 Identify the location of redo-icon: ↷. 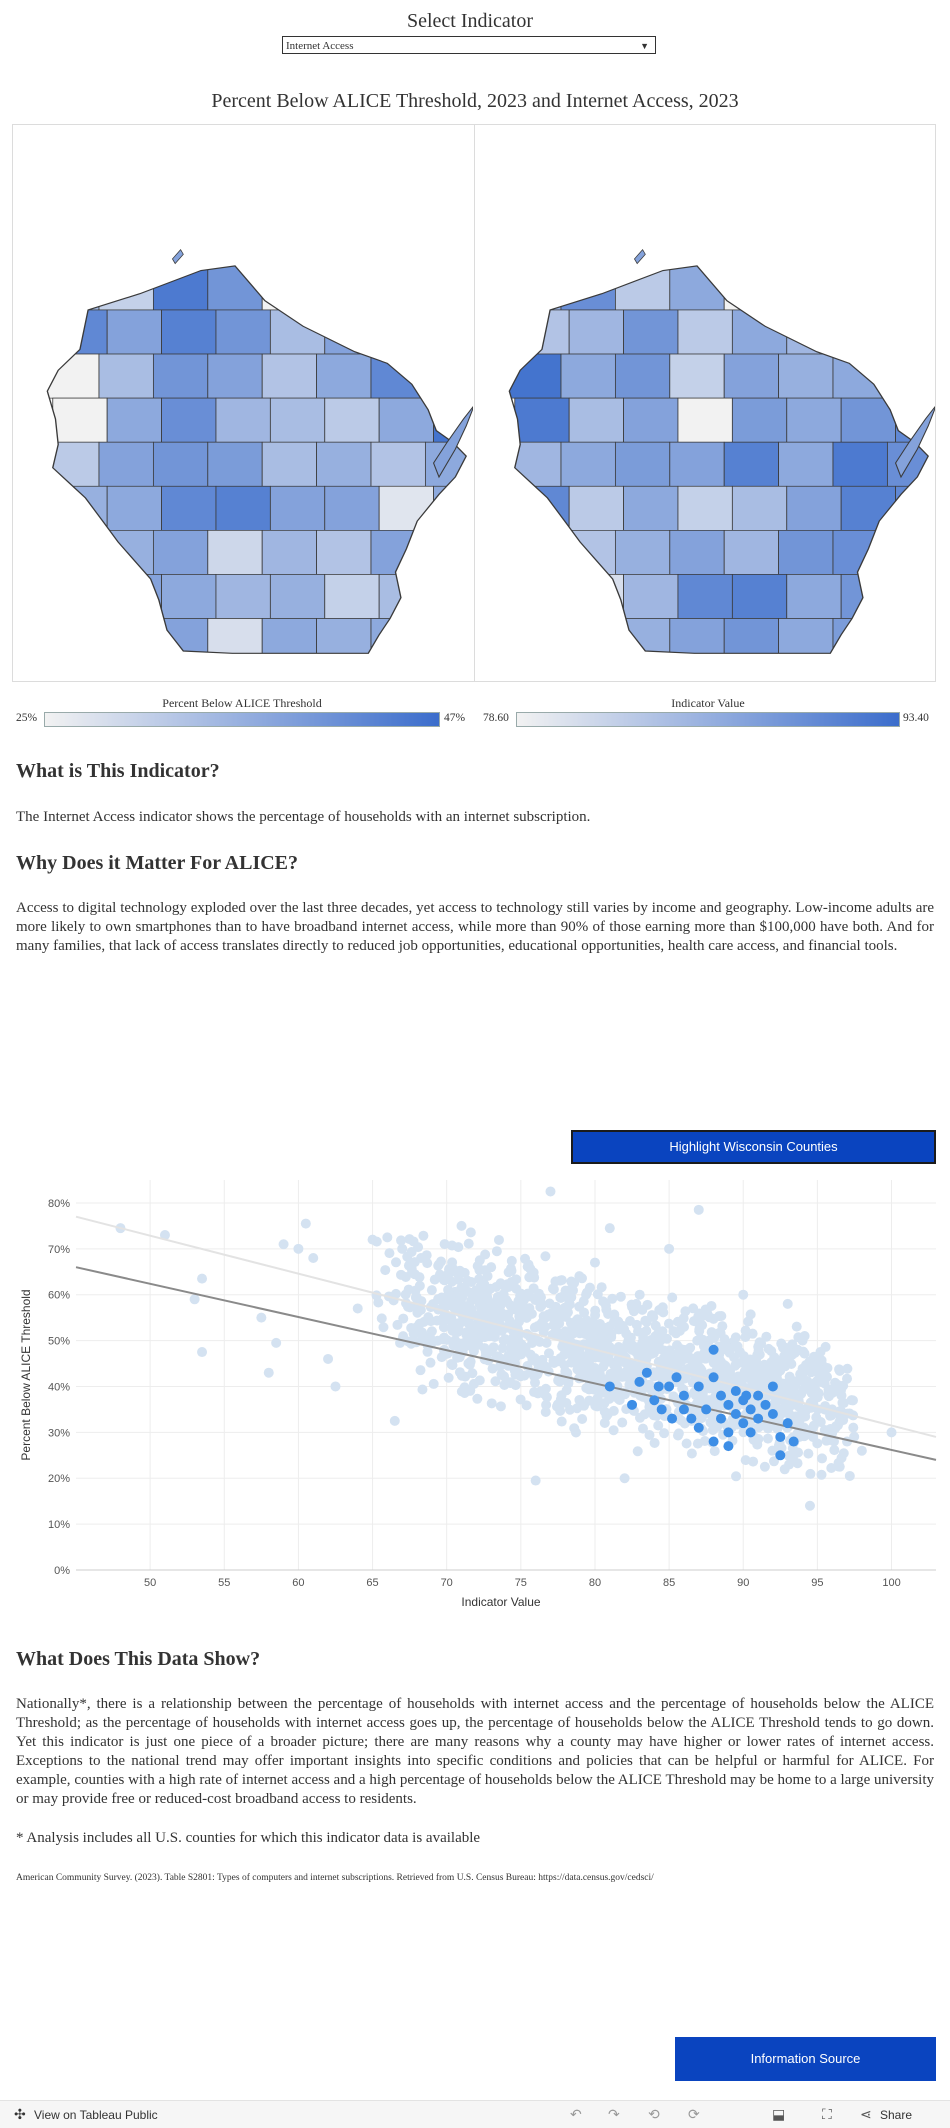
(614, 2114).